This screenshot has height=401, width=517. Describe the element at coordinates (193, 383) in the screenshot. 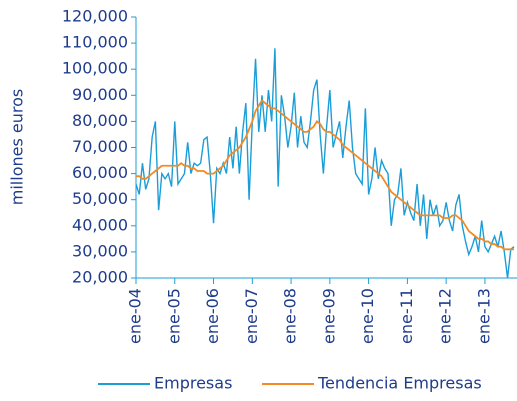

I see `legend-label: Empresas` at that location.